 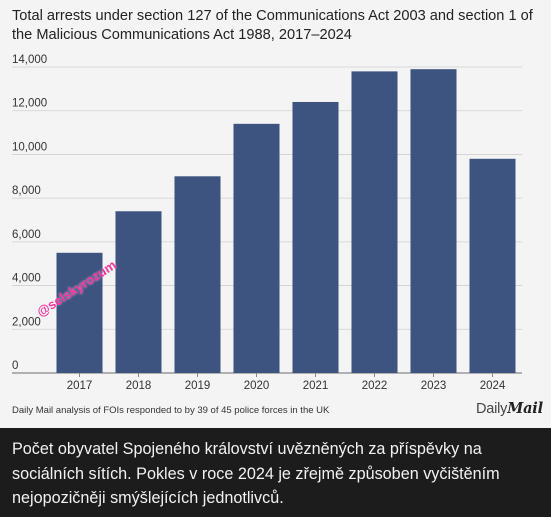 I want to click on y-tick-label: 14,000, so click(x=29, y=60).